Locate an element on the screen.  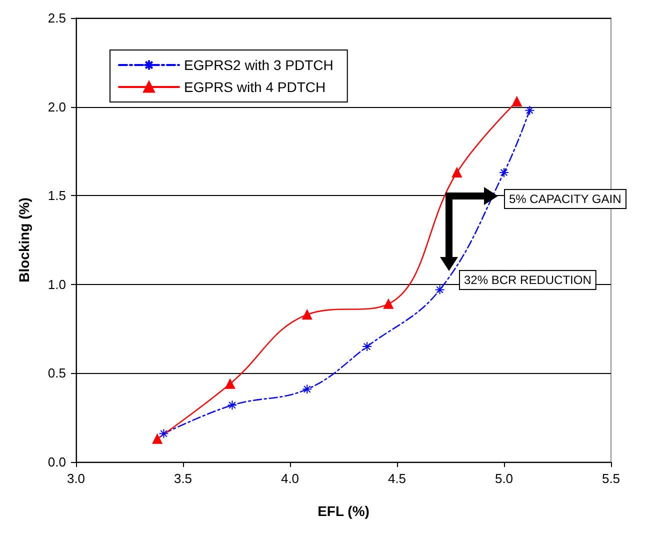
x-tick-label: 4.0 is located at coordinates (290, 478).